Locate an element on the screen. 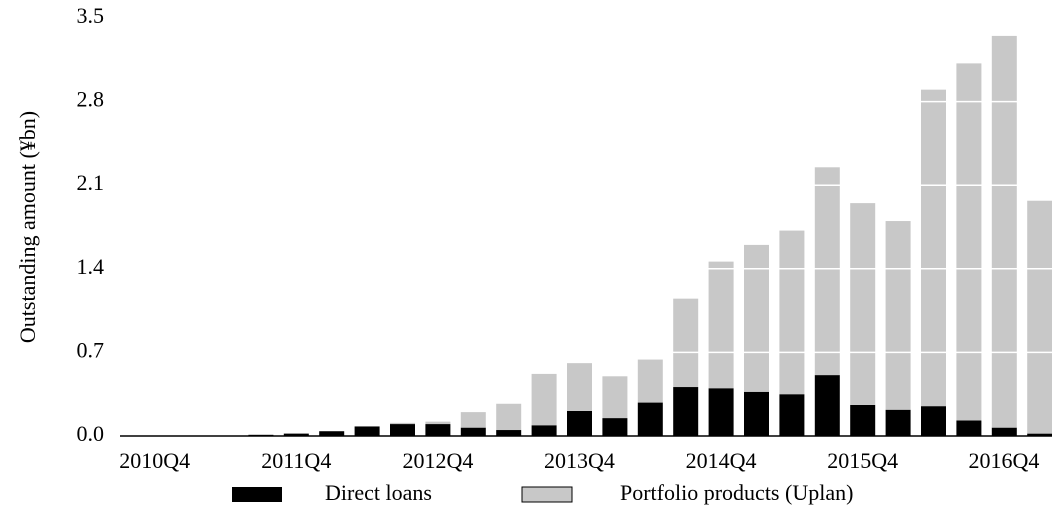 Image resolution: width=1052 pixels, height=515 pixels. y-tick-label: 0.7 is located at coordinates (91, 349).